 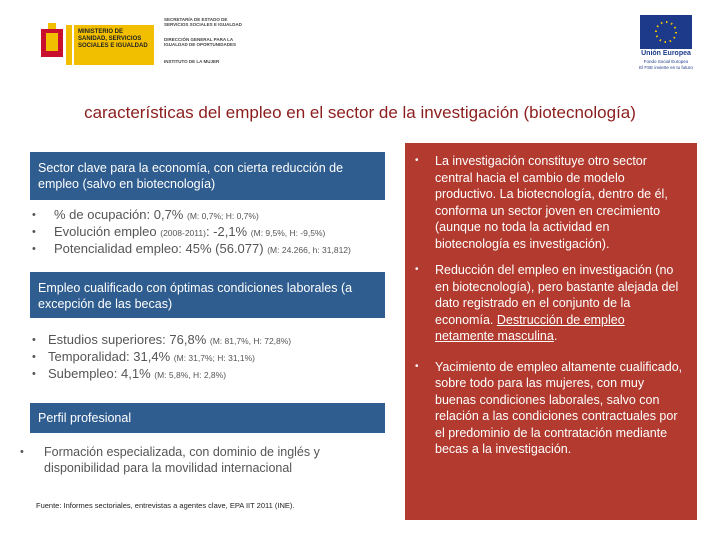 I want to click on bullet-text: % de ocupación: 0,7%, so click(x=119, y=214).